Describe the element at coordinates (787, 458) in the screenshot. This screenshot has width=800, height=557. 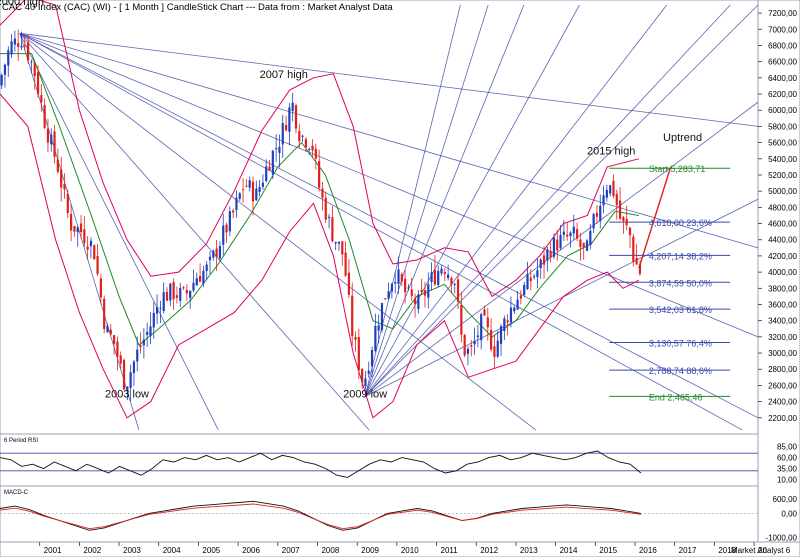
I see `rsi-tick-label-1: 60,00` at that location.